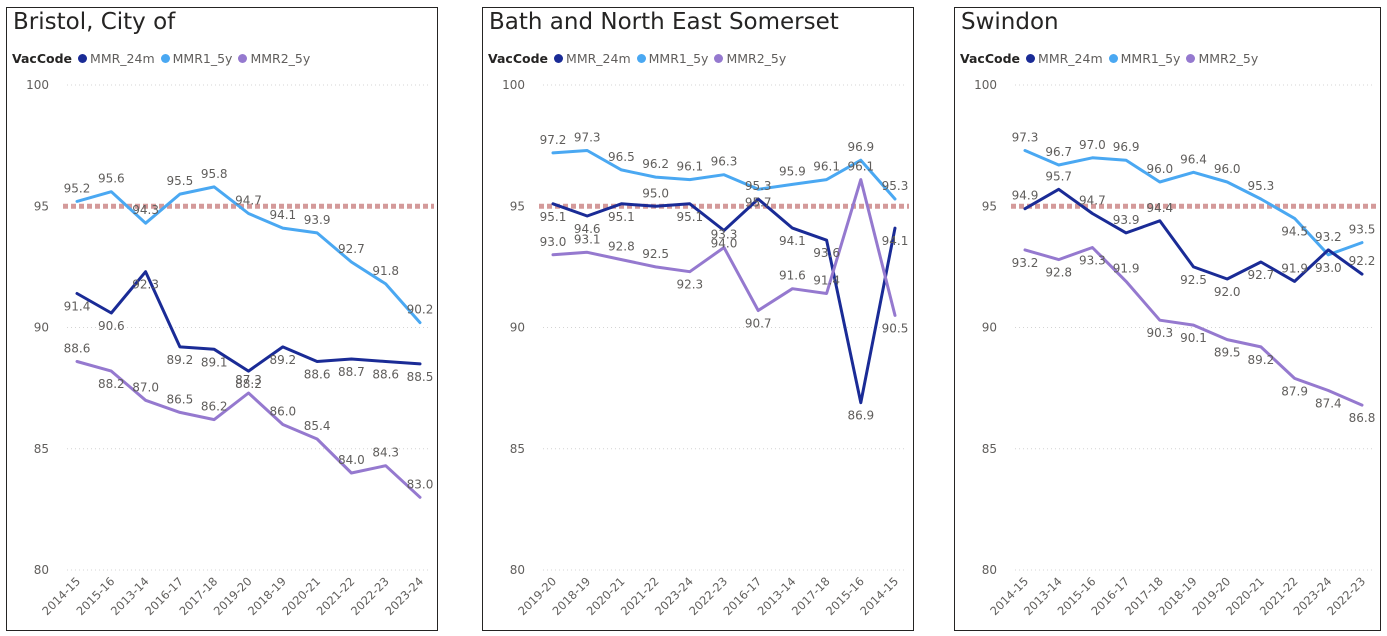 The height and width of the screenshot is (636, 1387). What do you see at coordinates (94, 22) in the screenshot?
I see `chart-title: Bristol, City of` at bounding box center [94, 22].